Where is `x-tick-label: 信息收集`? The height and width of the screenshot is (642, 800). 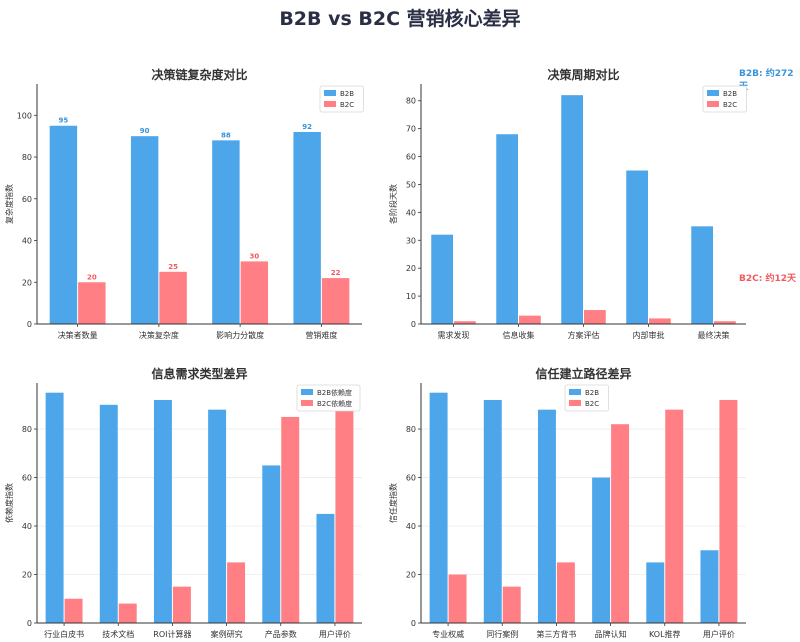 x-tick-label: 信息收集 is located at coordinates (519, 335).